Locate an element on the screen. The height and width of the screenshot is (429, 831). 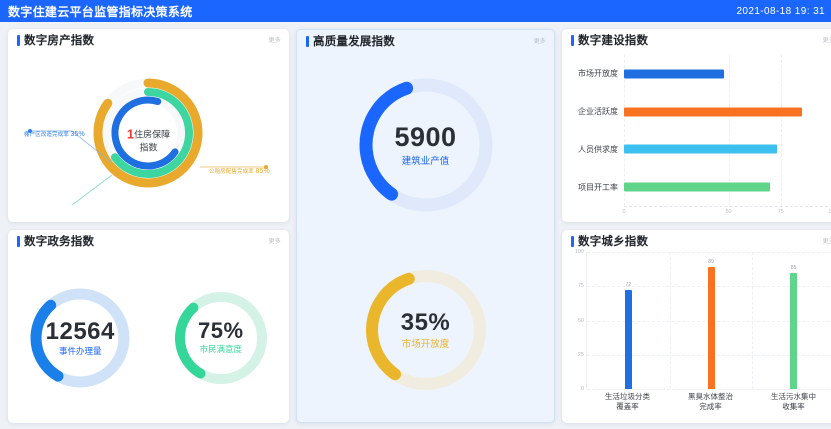
bar-slot: 89 is located at coordinates (711, 320).